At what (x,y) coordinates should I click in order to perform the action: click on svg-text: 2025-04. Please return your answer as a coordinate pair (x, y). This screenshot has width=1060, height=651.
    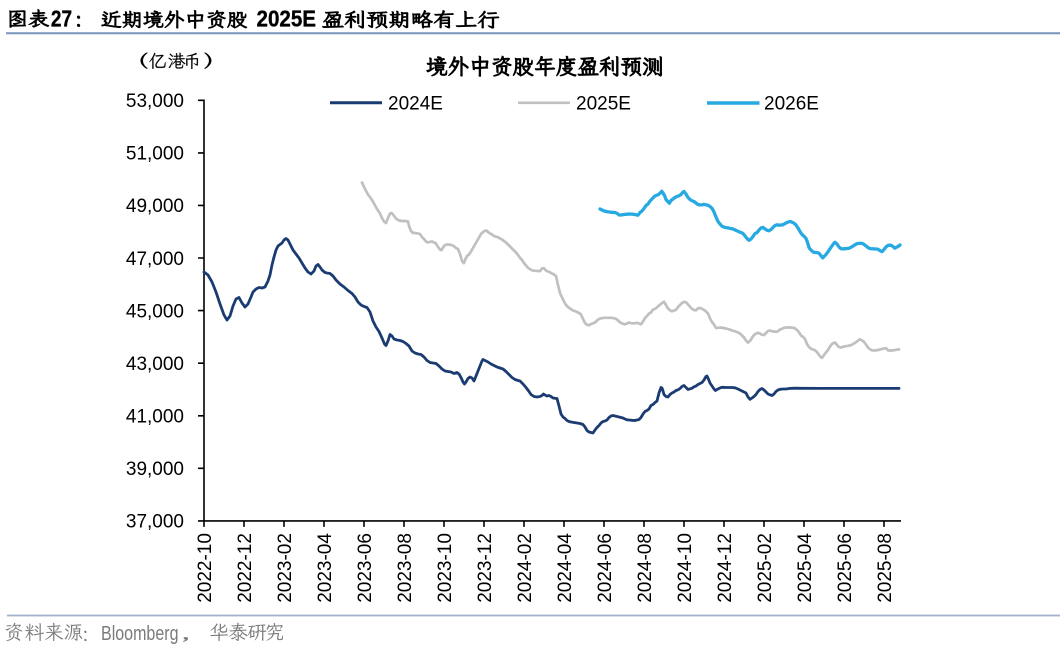
    Looking at the image, I should click on (805, 568).